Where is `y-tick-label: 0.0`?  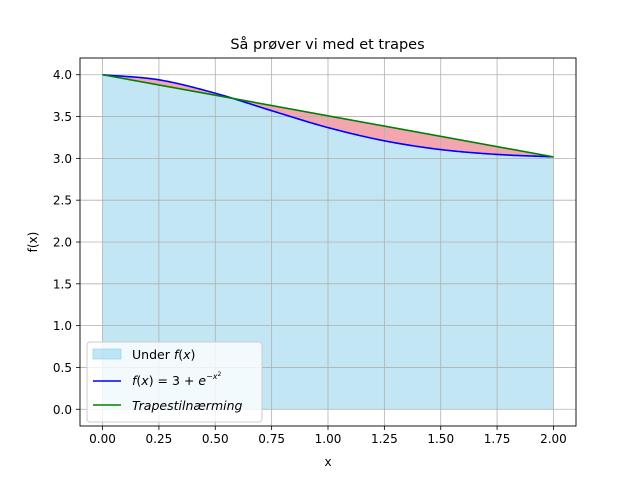 y-tick-label: 0.0 is located at coordinates (62, 410).